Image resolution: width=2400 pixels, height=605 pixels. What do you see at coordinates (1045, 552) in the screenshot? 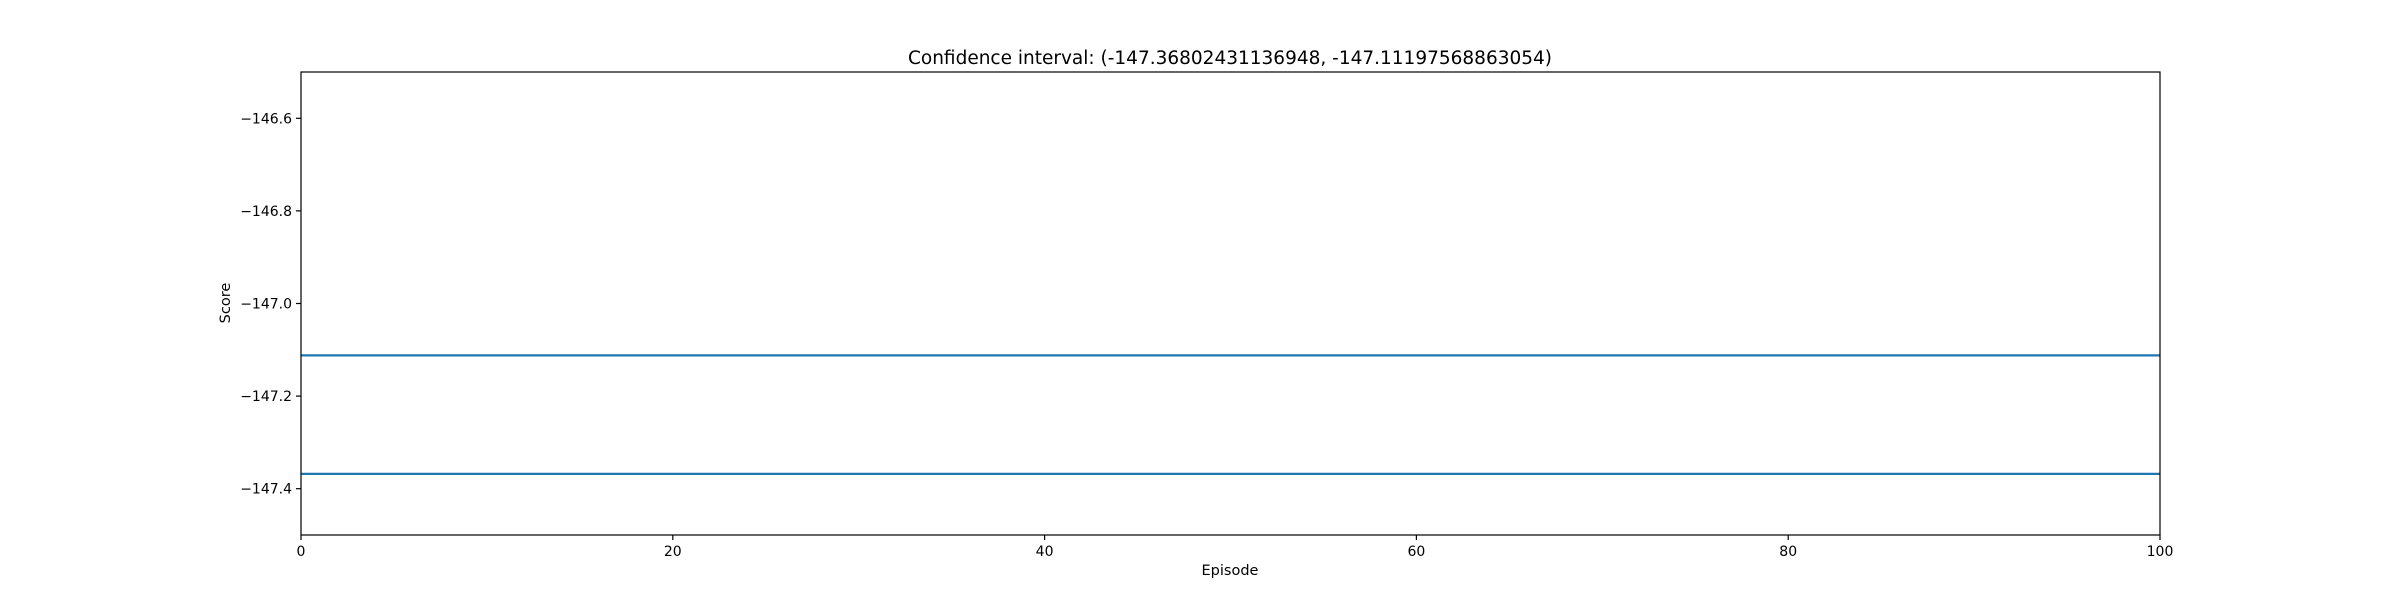
I see `x-tick-label: 40` at bounding box center [1045, 552].